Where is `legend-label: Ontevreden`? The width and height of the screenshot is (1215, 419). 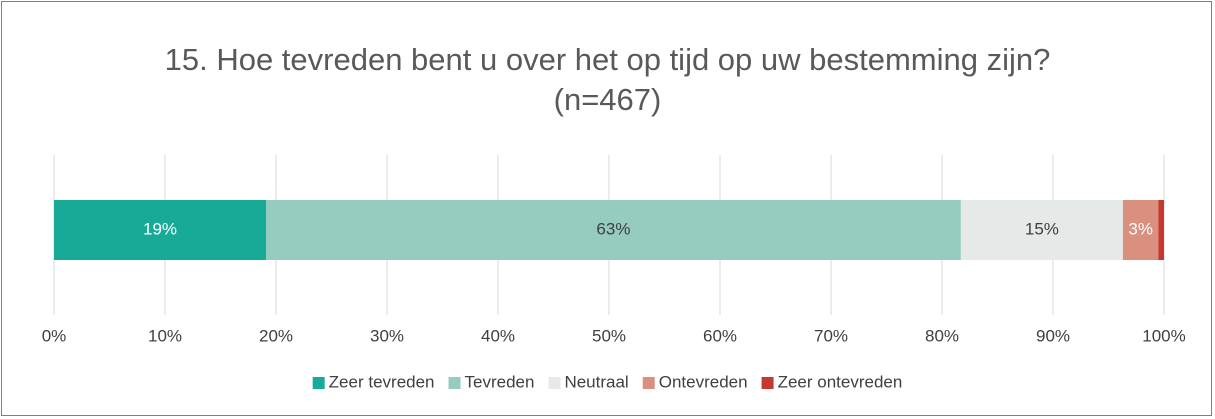 legend-label: Ontevreden is located at coordinates (703, 381).